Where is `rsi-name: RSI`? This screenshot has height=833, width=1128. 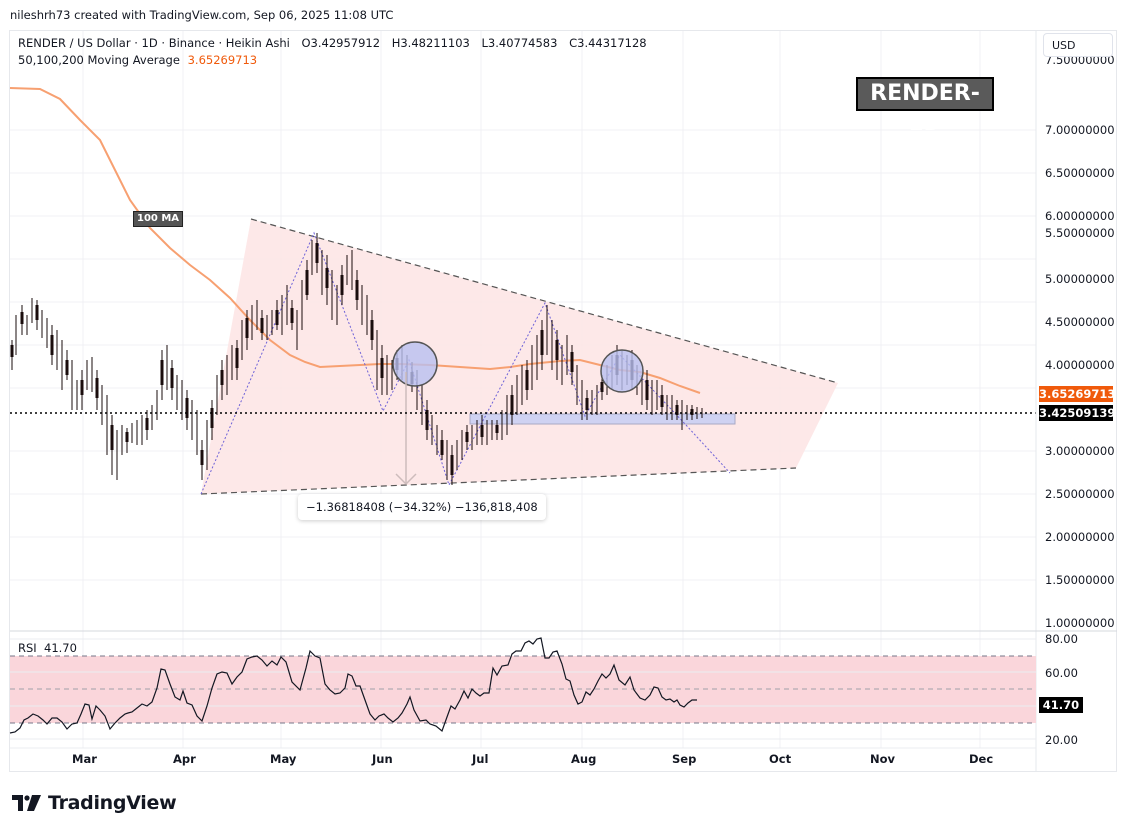 rsi-name: RSI is located at coordinates (27, 648).